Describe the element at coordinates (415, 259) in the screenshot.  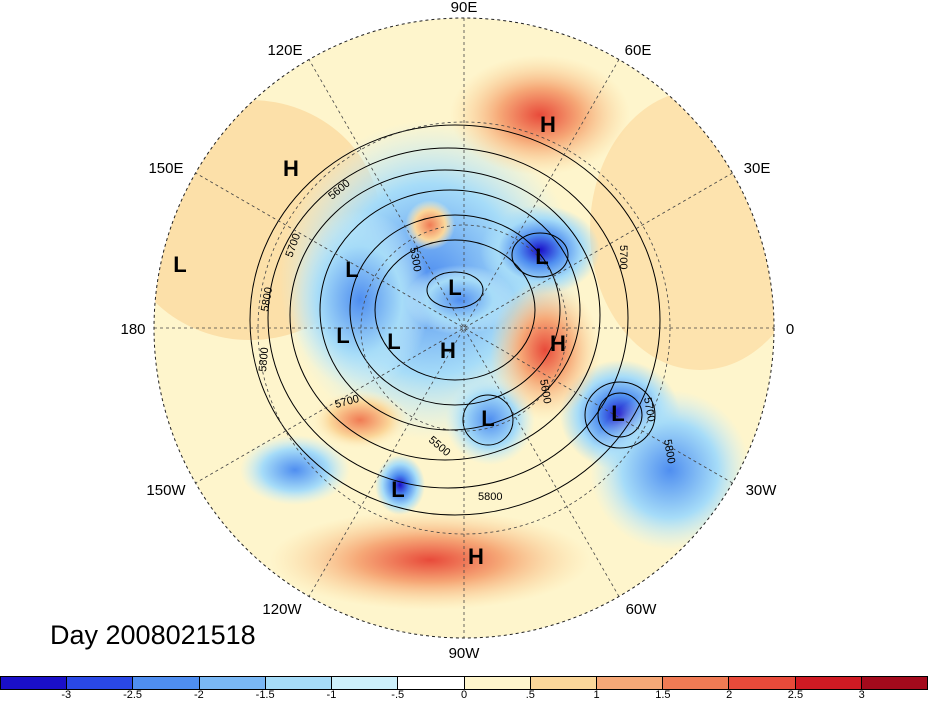
I see `contour-label: 5300` at that location.